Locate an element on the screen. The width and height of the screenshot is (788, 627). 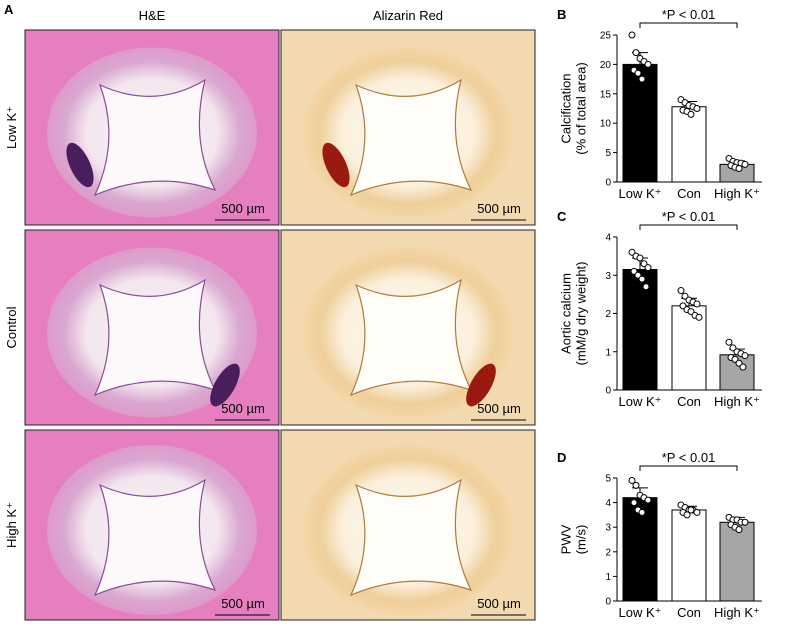
column-title: H&E is located at coordinates (152, 15).